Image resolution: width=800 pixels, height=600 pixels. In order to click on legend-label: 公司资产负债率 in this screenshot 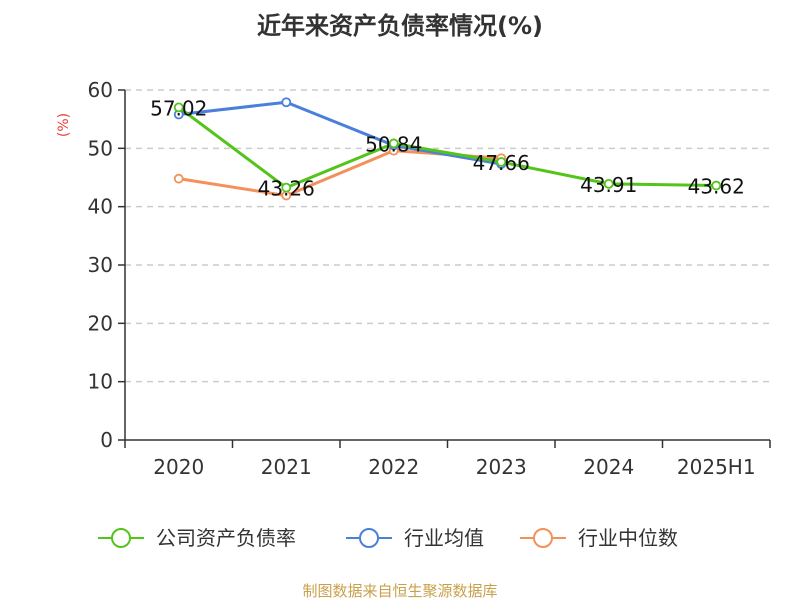, I will do `click(226, 538)`.